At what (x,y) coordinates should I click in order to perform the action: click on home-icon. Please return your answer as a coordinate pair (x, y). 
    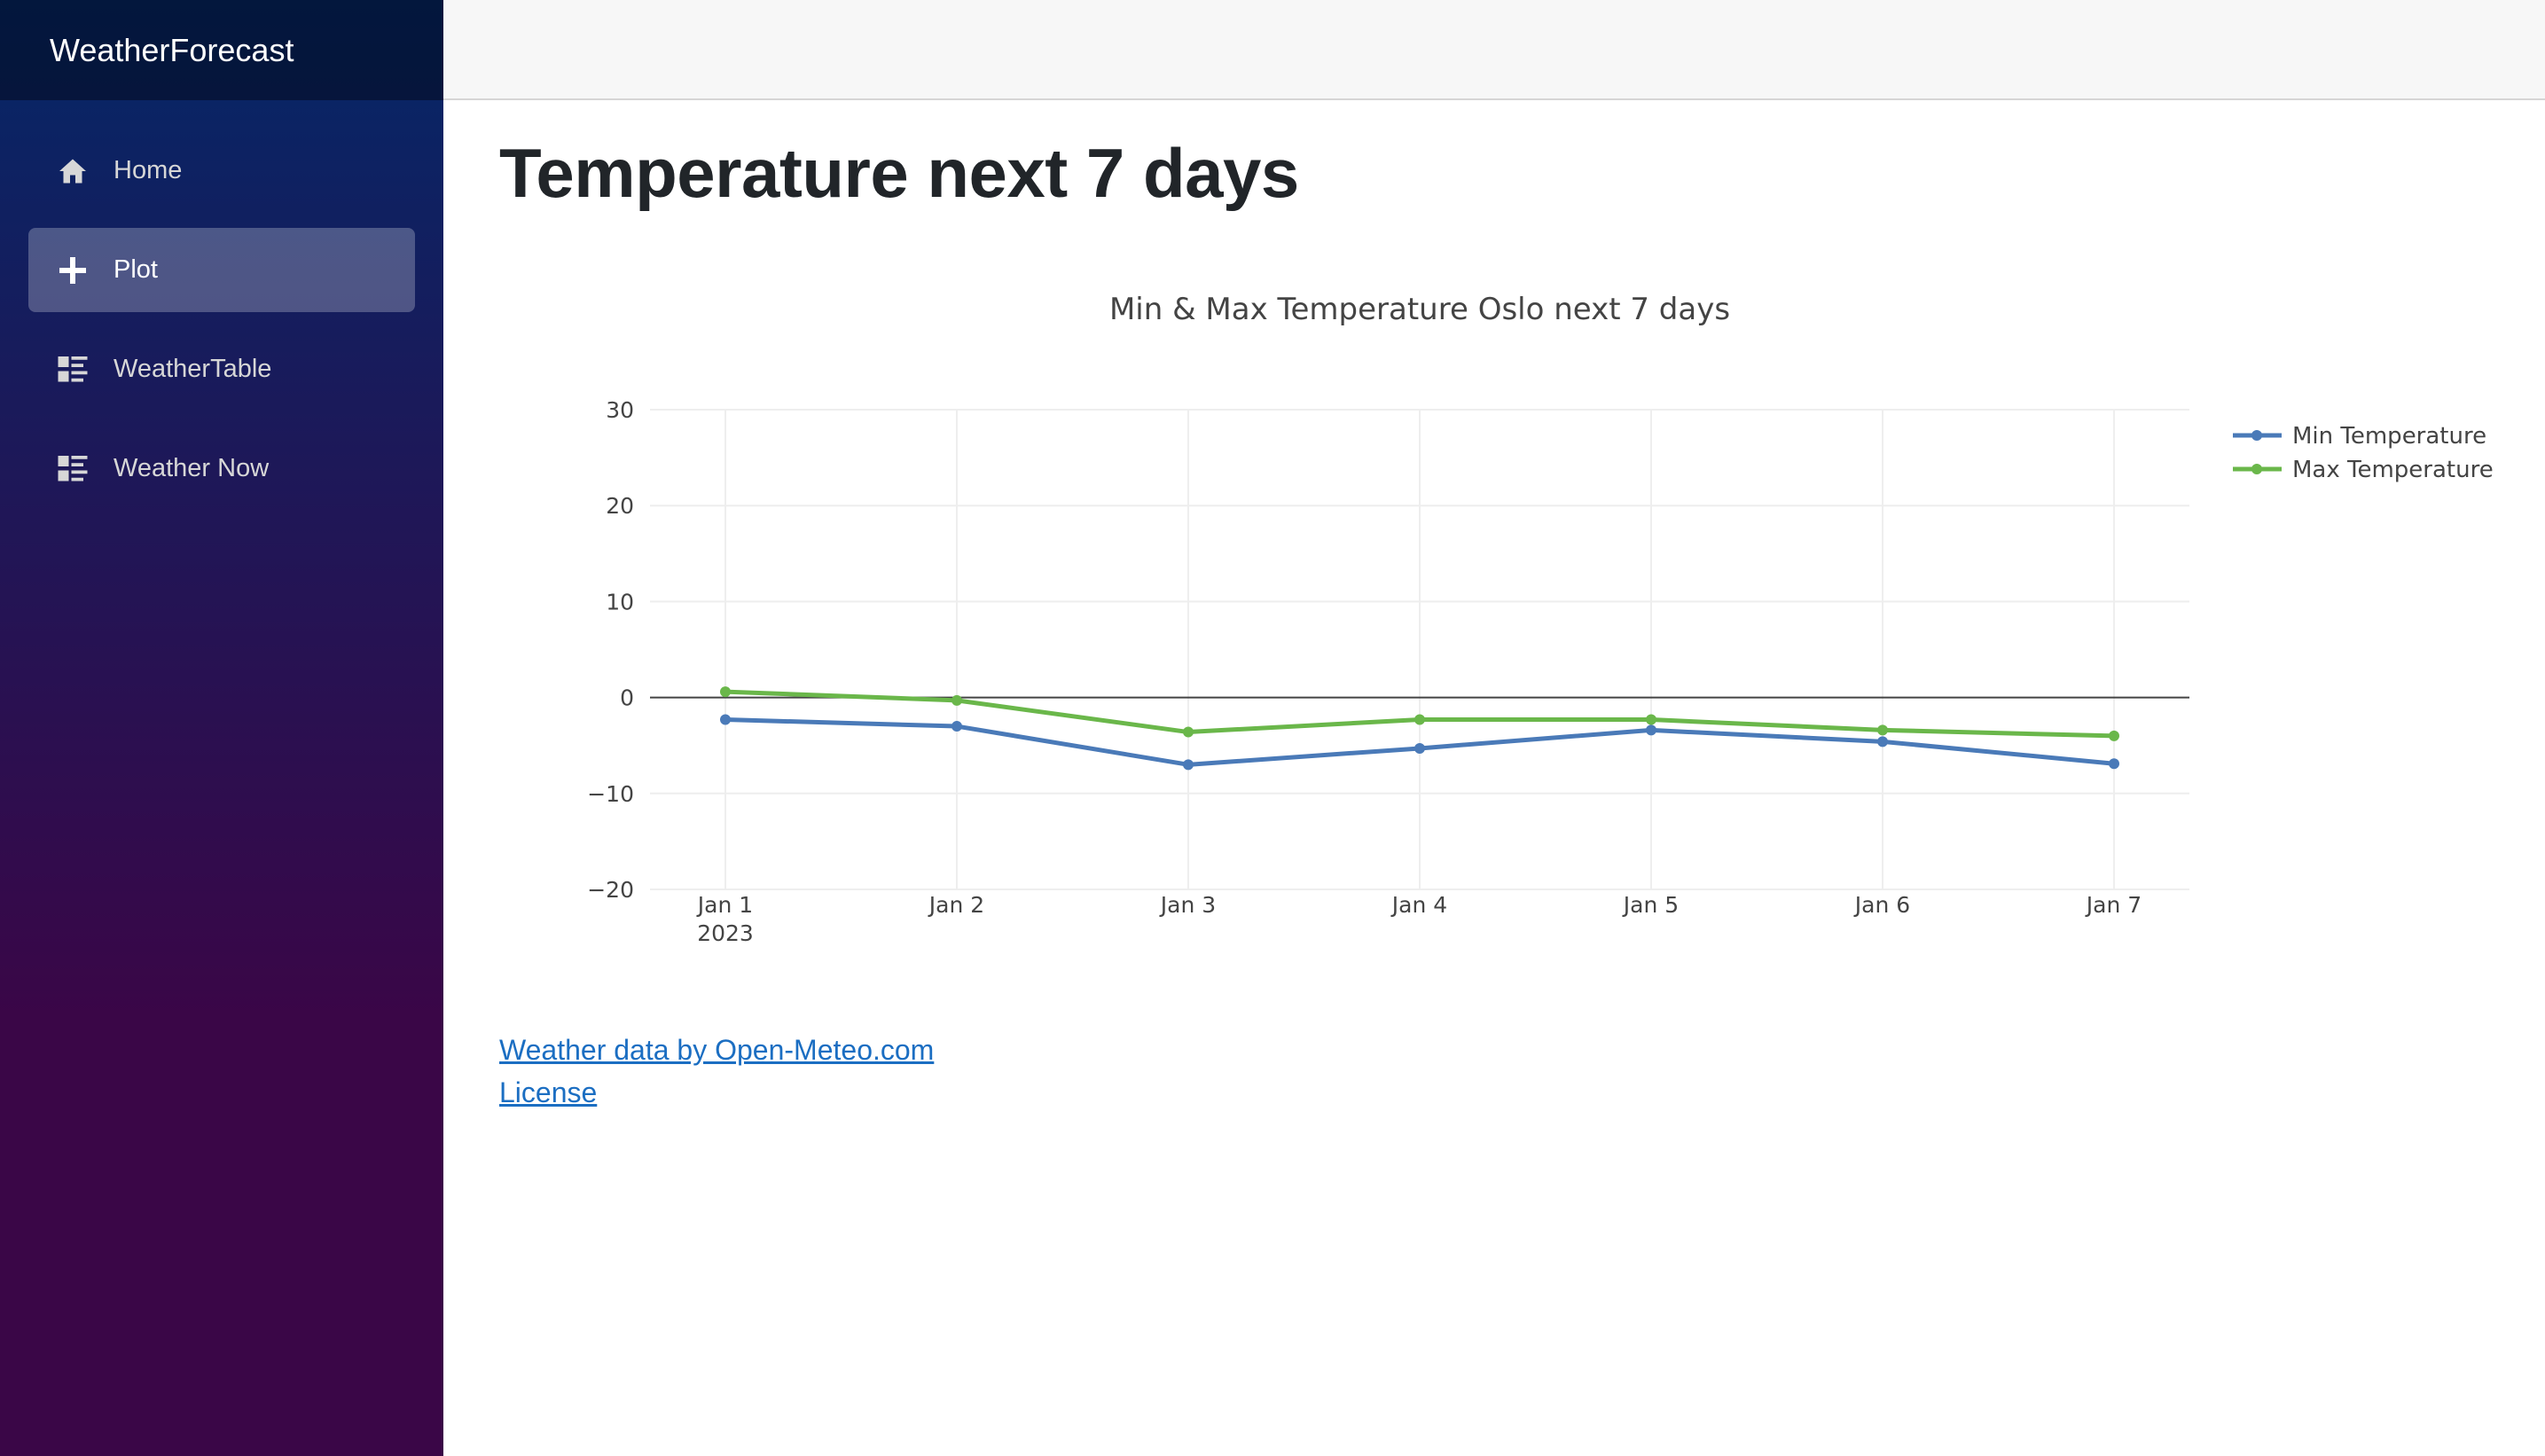
    Looking at the image, I should click on (73, 171).